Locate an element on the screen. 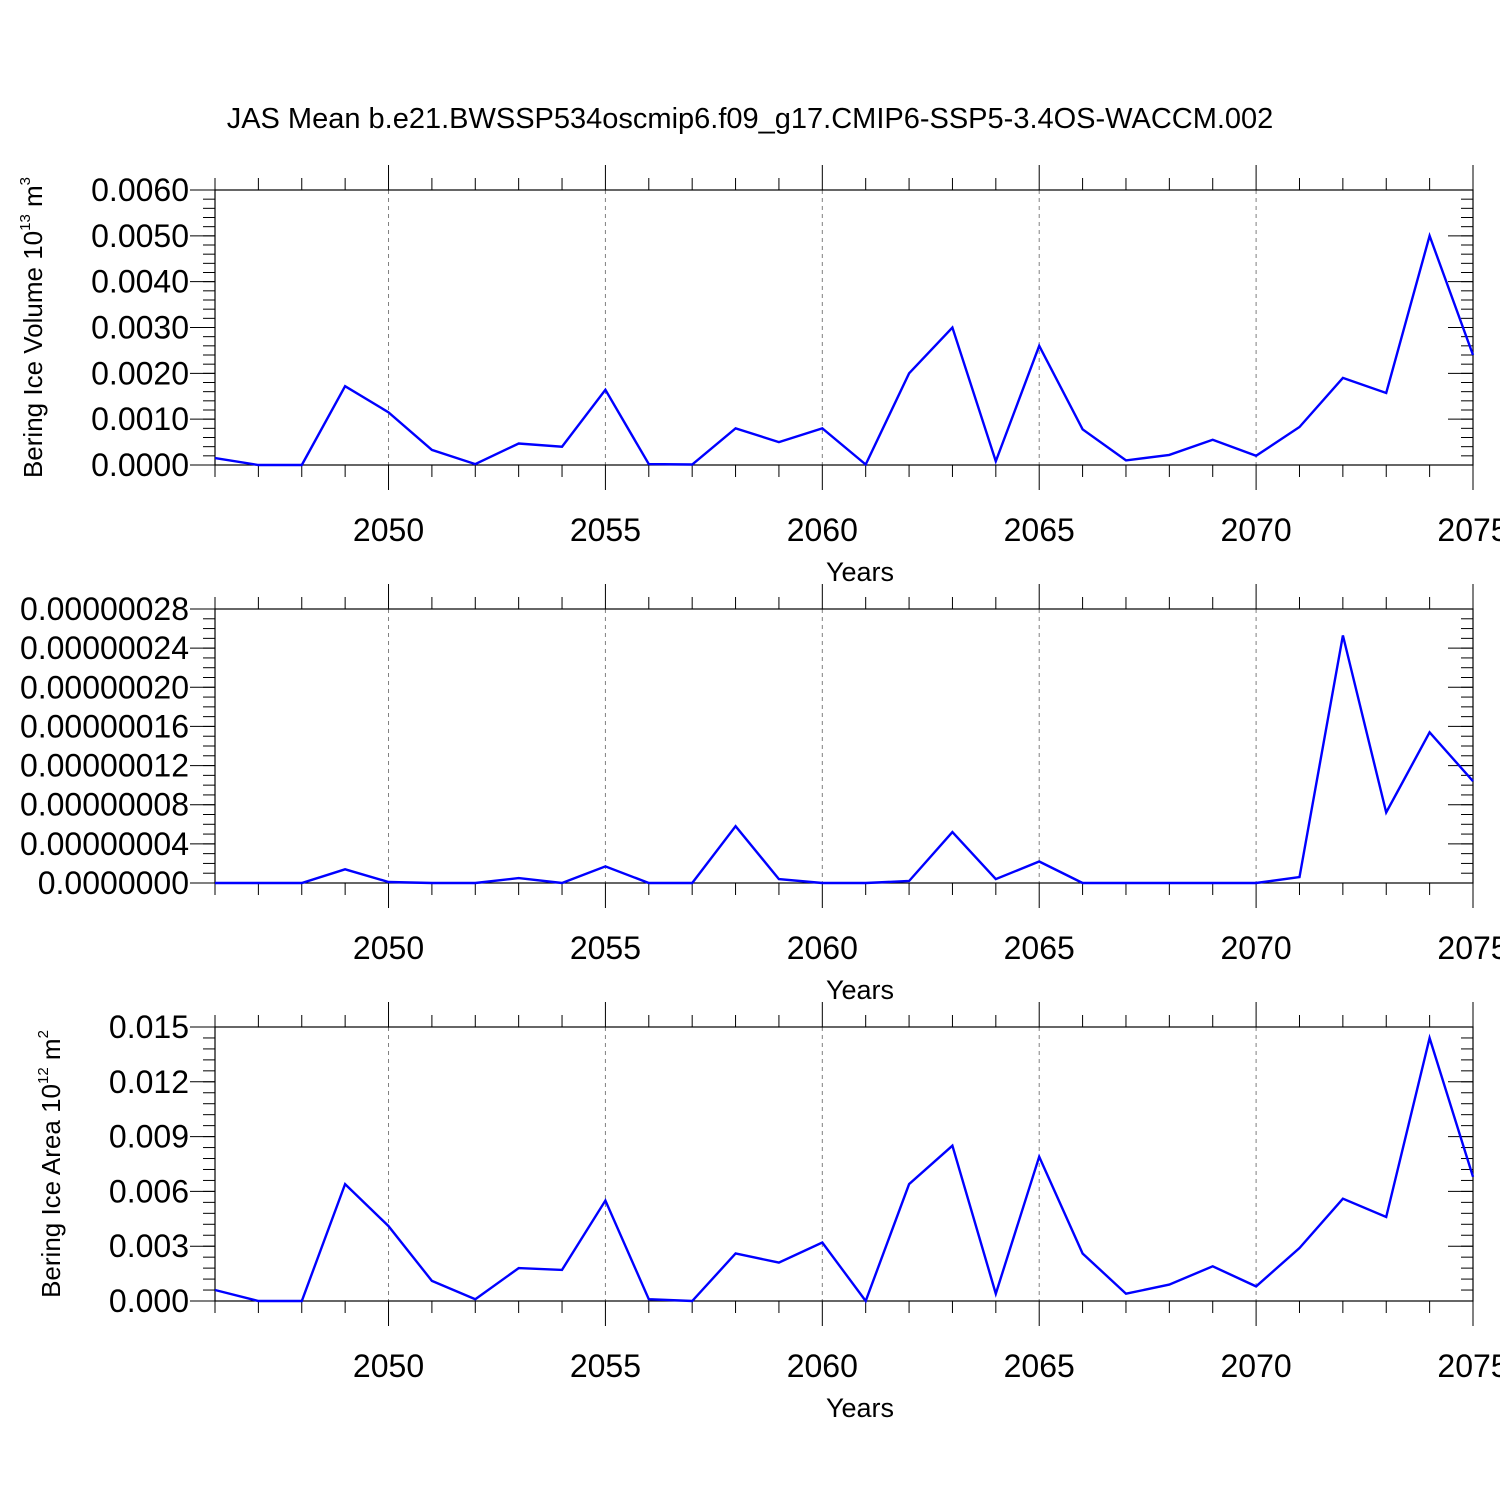 The image size is (1500, 1500). y-tick-label: 0.0000000 is located at coordinates (113, 883).